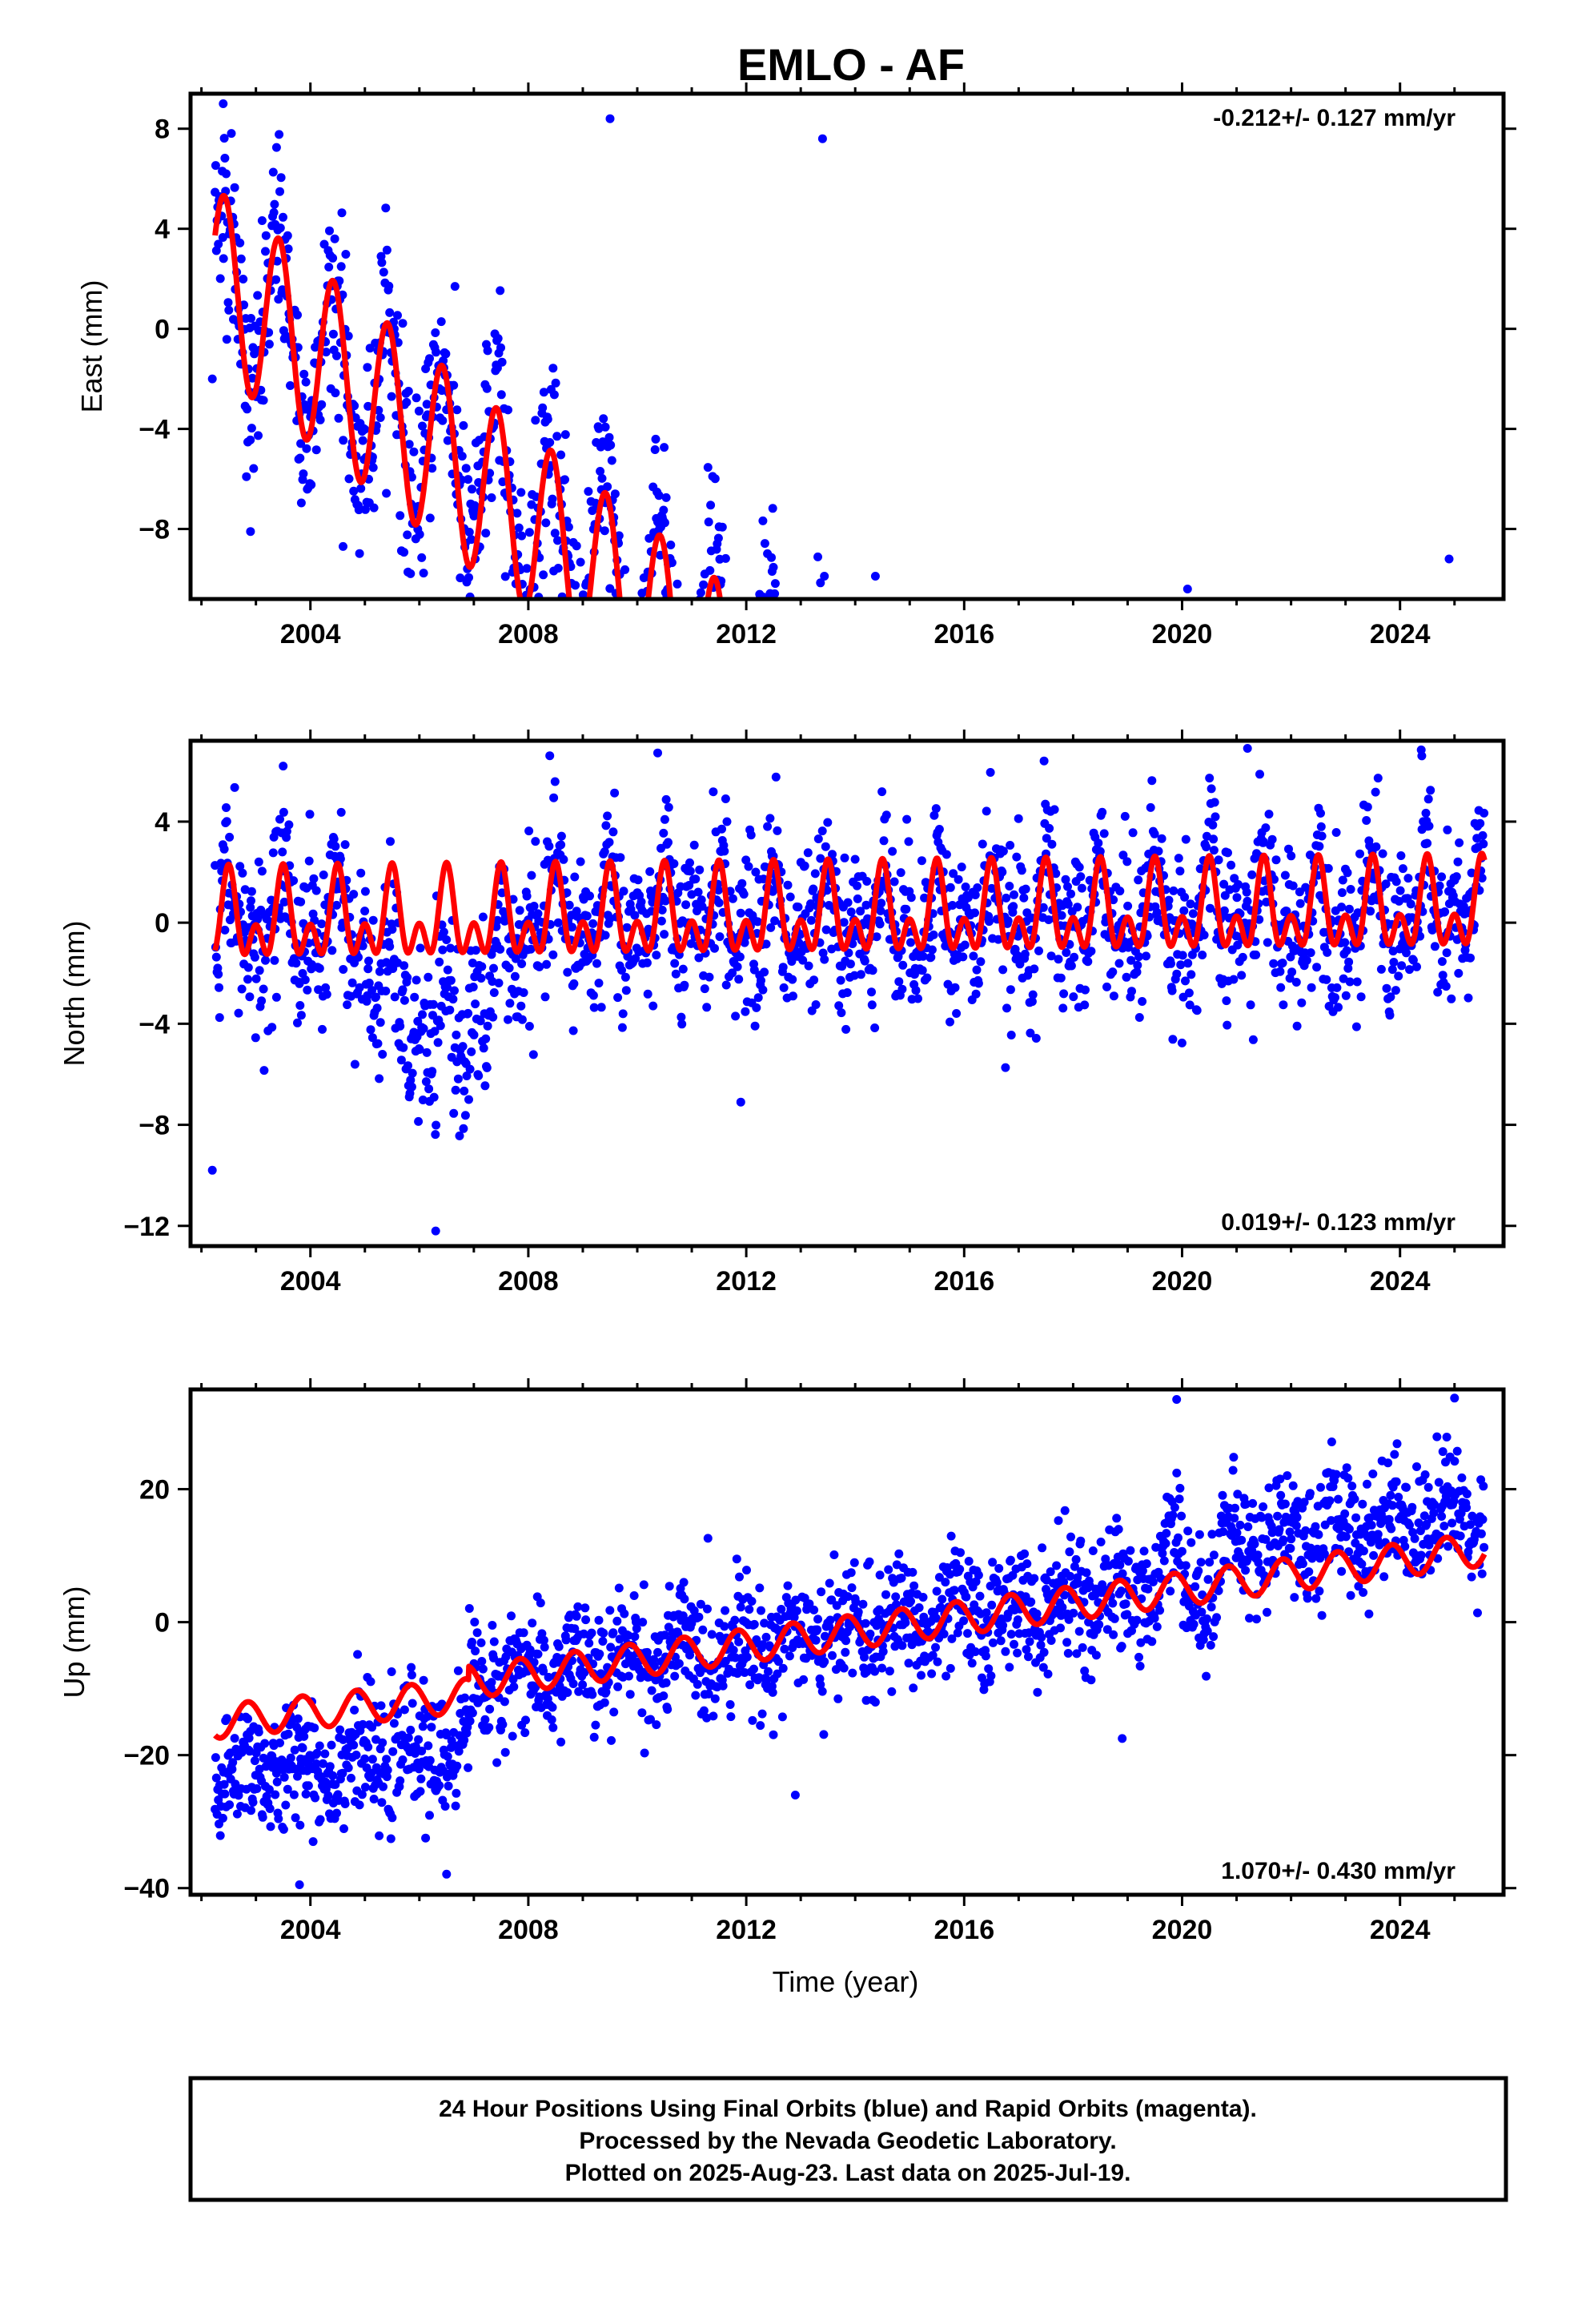  What do you see at coordinates (162, 130) in the screenshot?
I see `y-tick-label: 8` at bounding box center [162, 130].